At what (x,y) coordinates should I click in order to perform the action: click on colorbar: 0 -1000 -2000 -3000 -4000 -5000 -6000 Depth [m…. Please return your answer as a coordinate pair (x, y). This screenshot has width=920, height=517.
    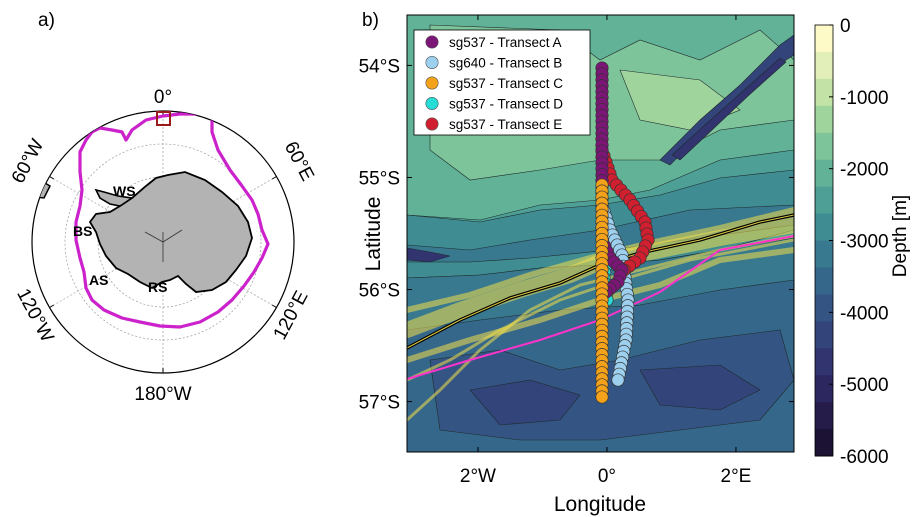
    Looking at the image, I should click on (862, 242).